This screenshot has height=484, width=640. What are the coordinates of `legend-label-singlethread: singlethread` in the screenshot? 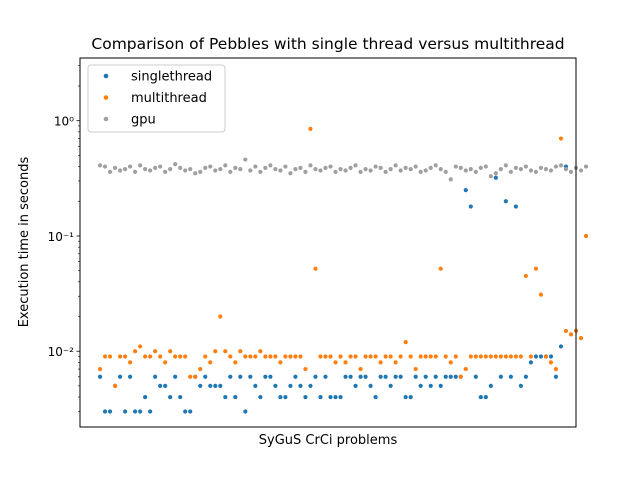 It's located at (171, 77).